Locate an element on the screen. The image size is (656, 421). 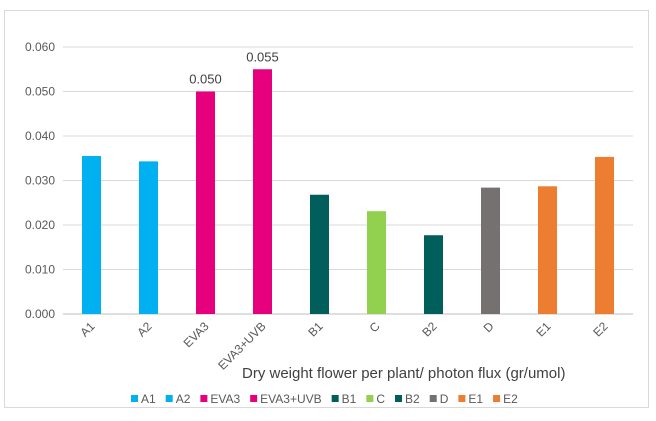
y-axis-ticks: 0.000 0.010 0.020 0.030 0.040 0.050 0.060 is located at coordinates (40, 180).